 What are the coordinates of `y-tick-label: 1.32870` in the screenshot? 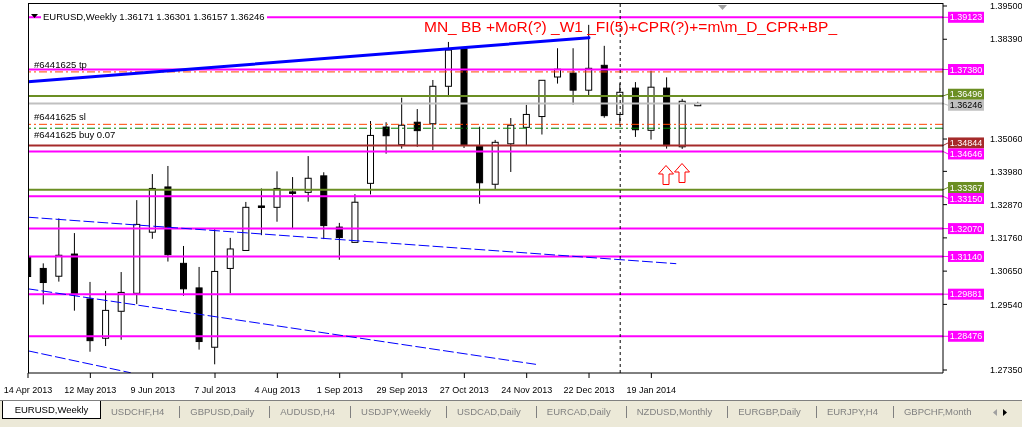 It's located at (1006, 204).